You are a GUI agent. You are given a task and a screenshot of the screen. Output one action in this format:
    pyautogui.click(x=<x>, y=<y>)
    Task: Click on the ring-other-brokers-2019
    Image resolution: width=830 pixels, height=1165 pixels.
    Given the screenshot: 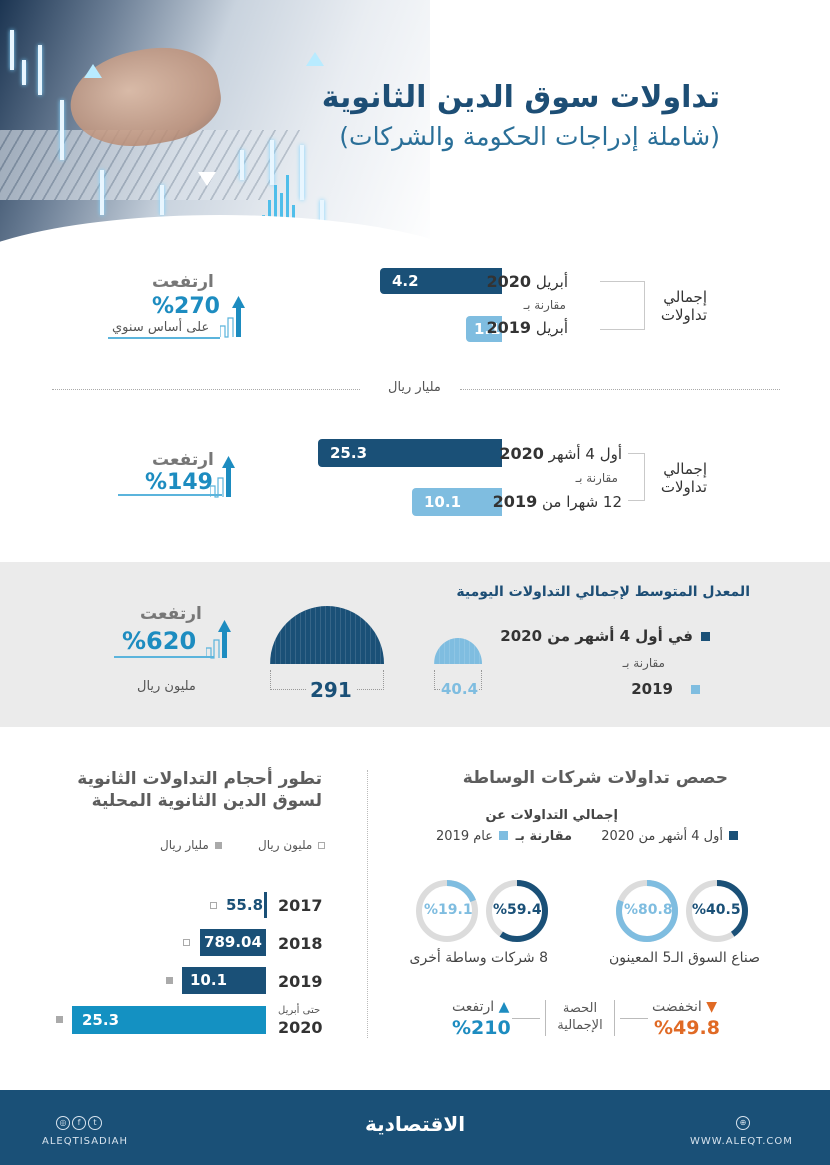 What is the action you would take?
    pyautogui.click(x=447, y=911)
    